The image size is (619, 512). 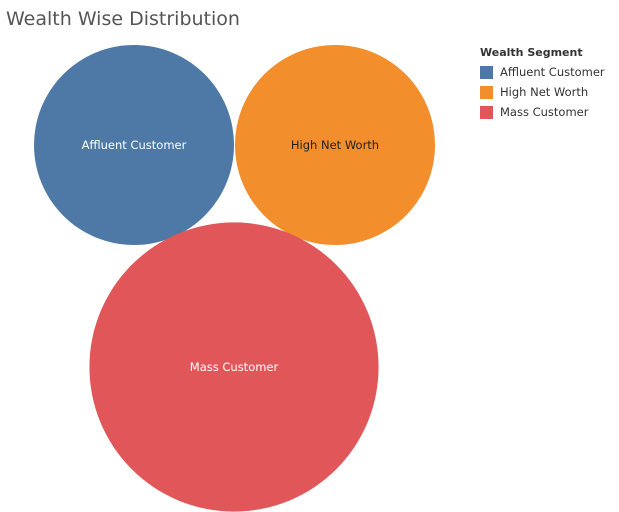 I want to click on legend-label: High Net Worth, so click(x=544, y=92).